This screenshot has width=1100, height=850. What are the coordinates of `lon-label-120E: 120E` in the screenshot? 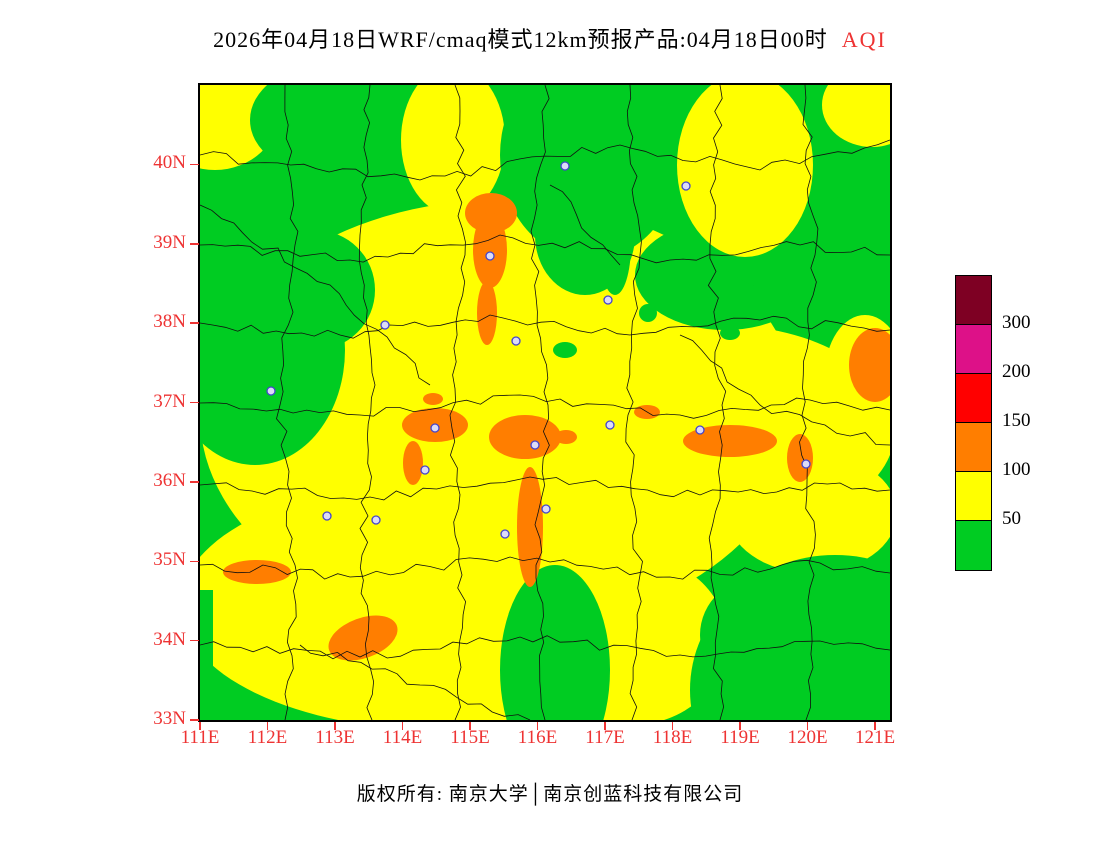 It's located at (807, 737).